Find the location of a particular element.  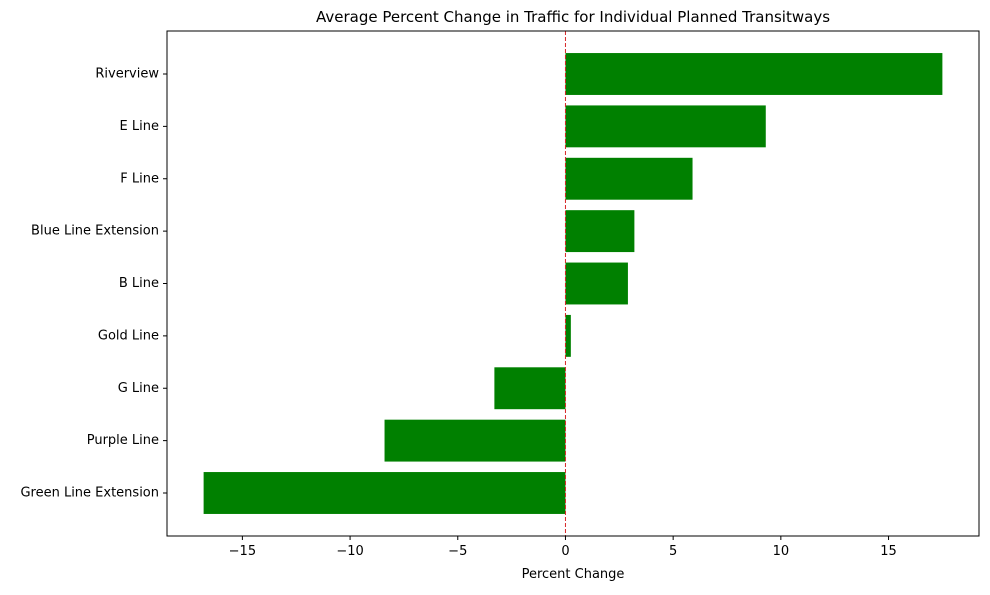

y-tick-label: E Line is located at coordinates (139, 126).